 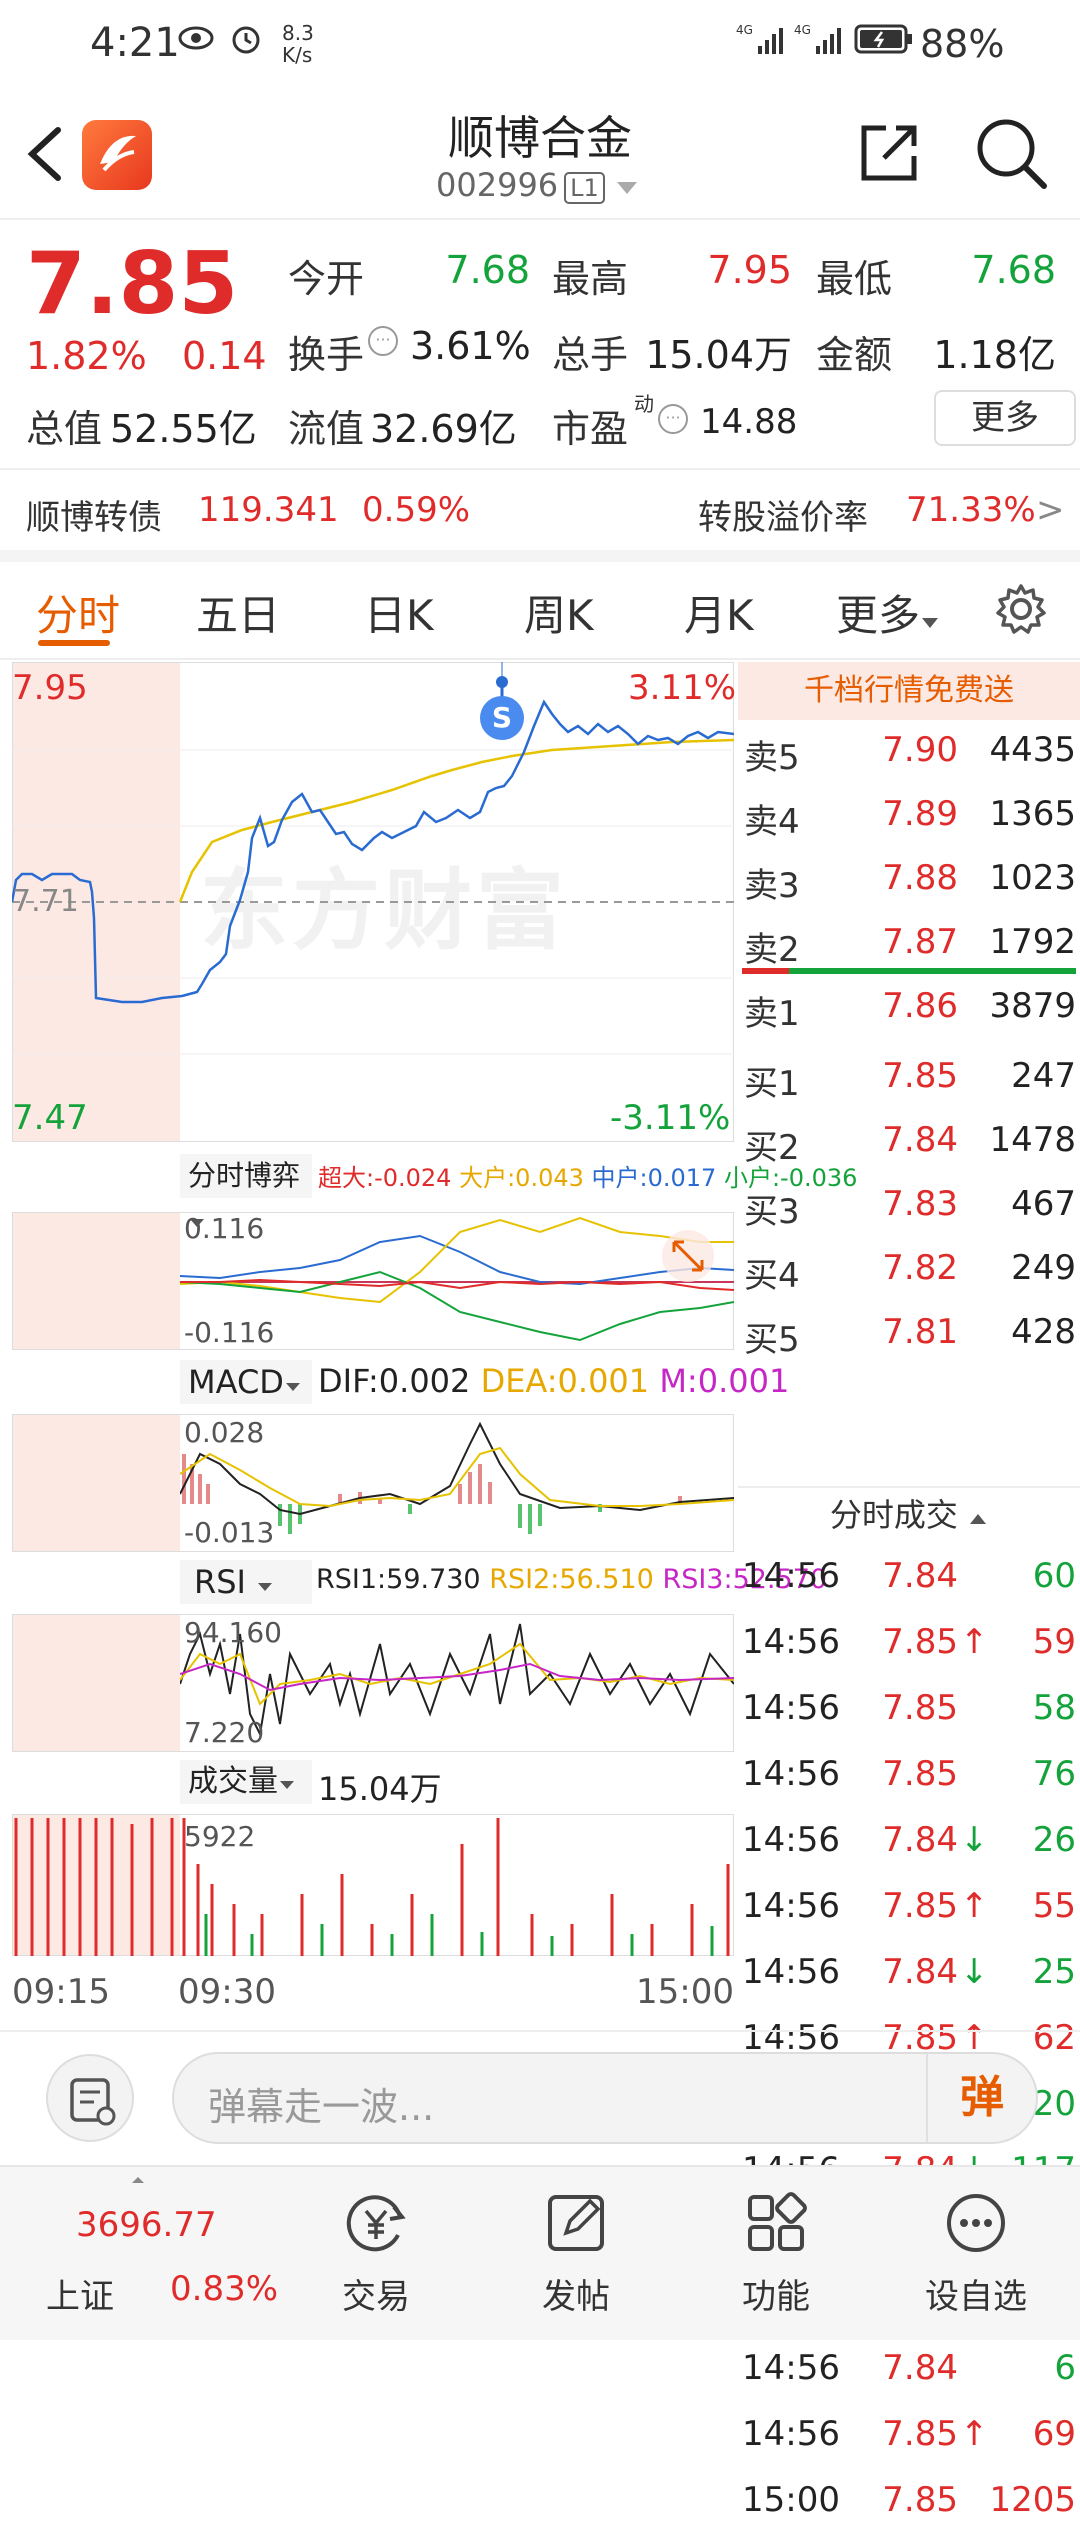 What do you see at coordinates (45, 901) in the screenshot?
I see `chart-mid-price: 7.71` at bounding box center [45, 901].